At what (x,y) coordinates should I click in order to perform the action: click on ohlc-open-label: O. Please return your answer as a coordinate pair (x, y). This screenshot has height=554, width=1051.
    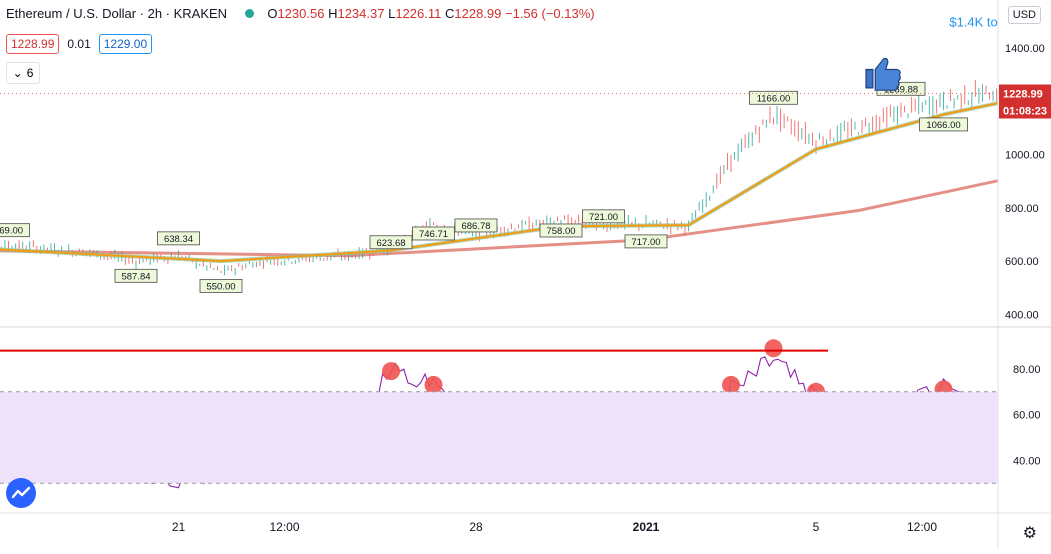
    Looking at the image, I should click on (272, 13).